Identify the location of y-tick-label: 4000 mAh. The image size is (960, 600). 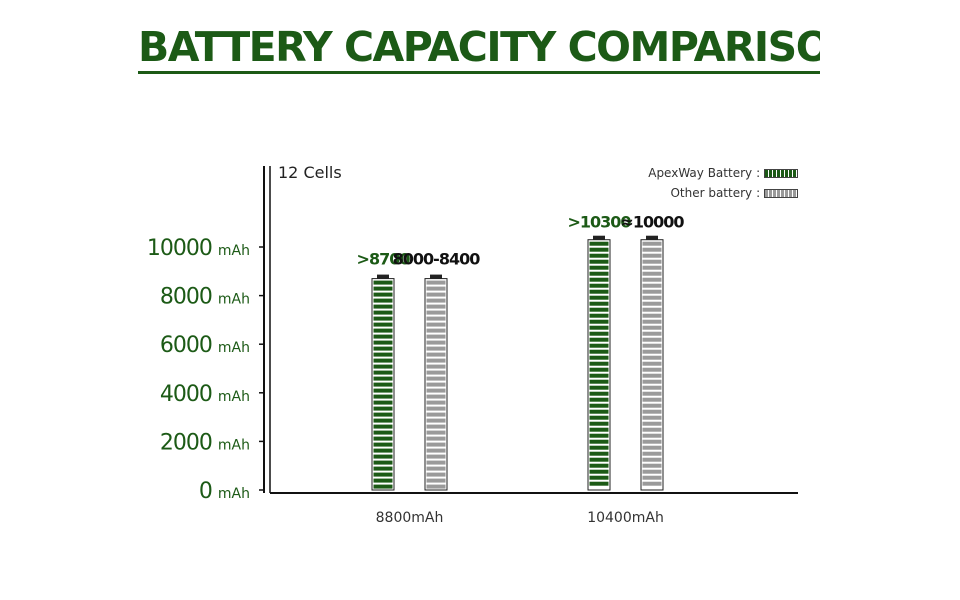
(205, 394).